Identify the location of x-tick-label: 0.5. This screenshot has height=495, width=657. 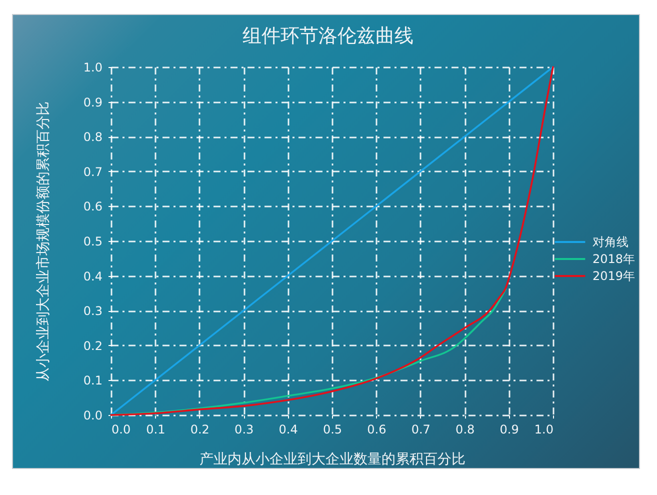
(332, 429).